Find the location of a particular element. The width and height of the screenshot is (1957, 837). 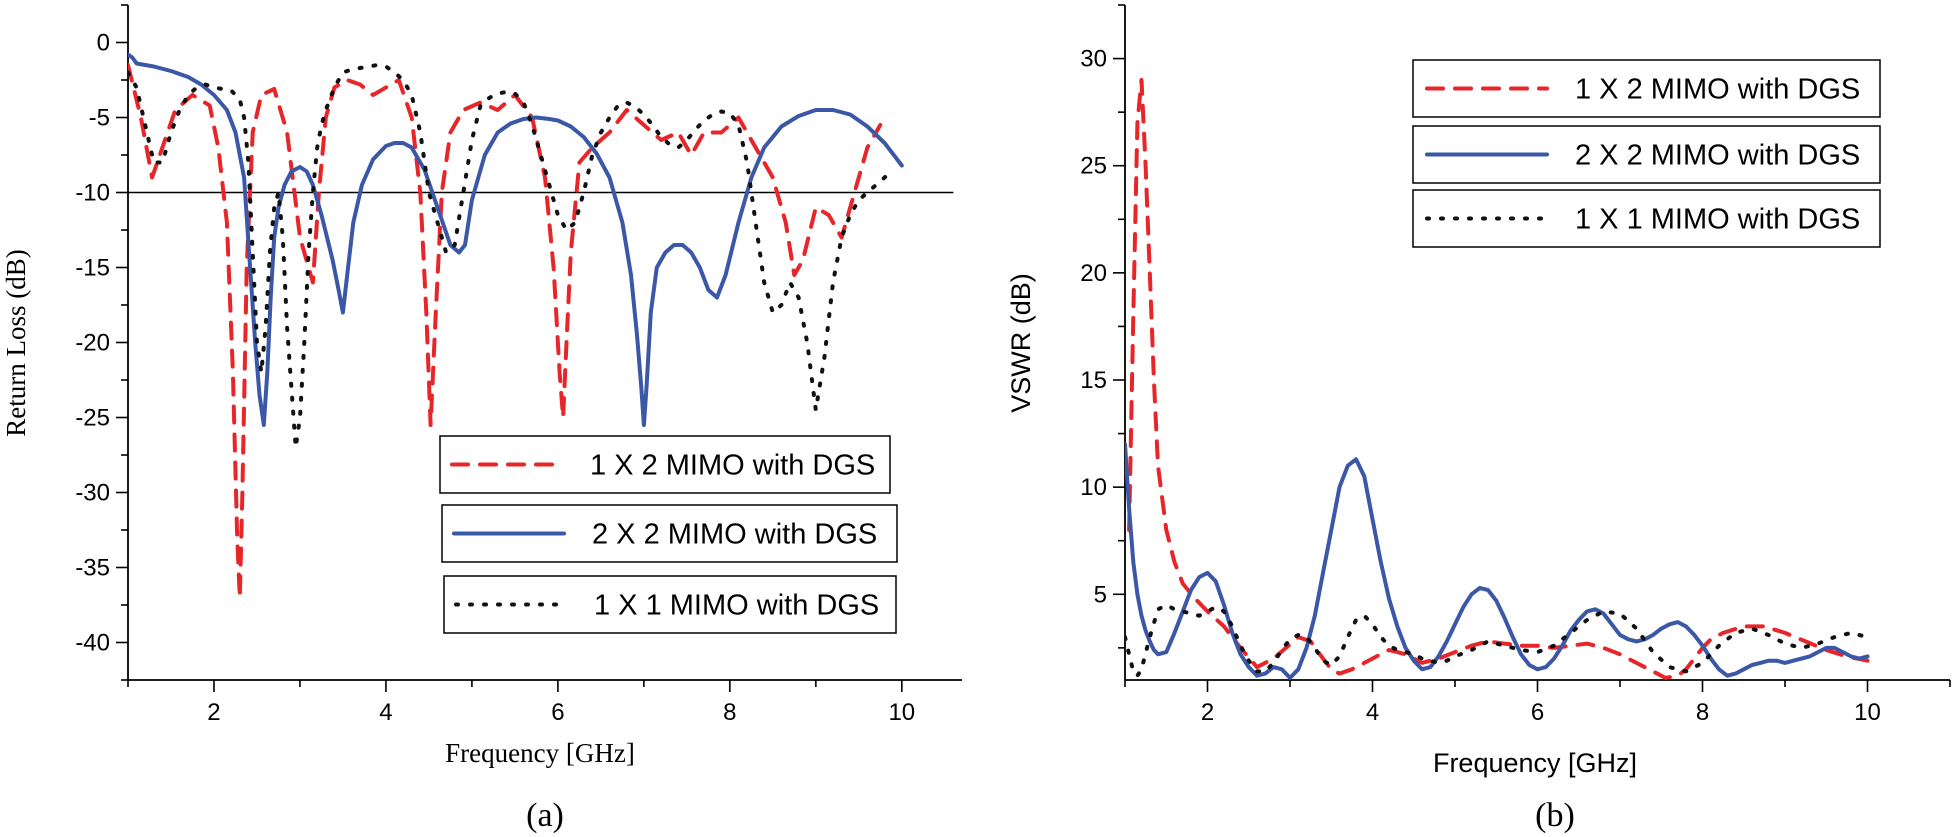

y-tick-label: 30 is located at coordinates (1093, 59).